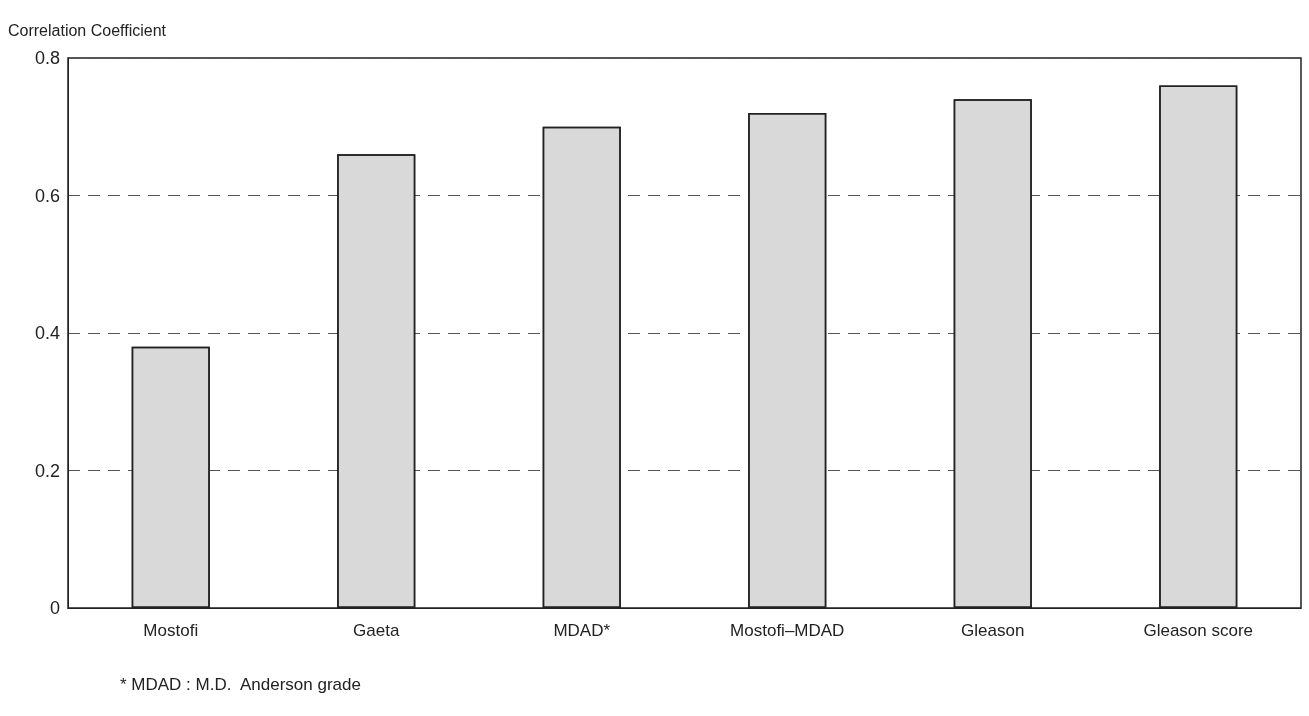  What do you see at coordinates (87, 30) in the screenshot?
I see `y-axis-title: Correlation Coefficient` at bounding box center [87, 30].